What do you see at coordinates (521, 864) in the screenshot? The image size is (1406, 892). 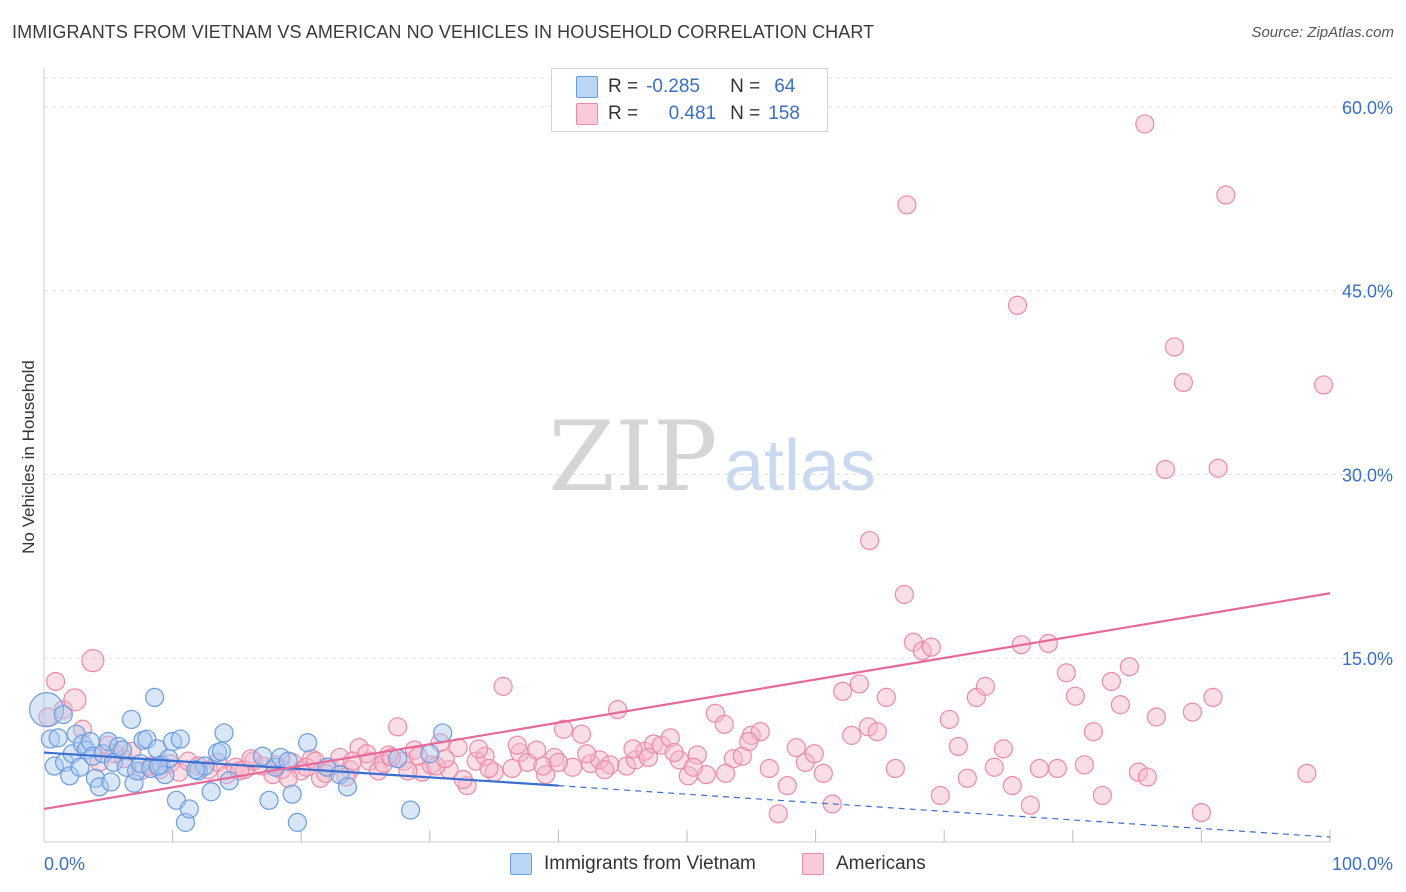 I see `bottom-swatch-blue` at bounding box center [521, 864].